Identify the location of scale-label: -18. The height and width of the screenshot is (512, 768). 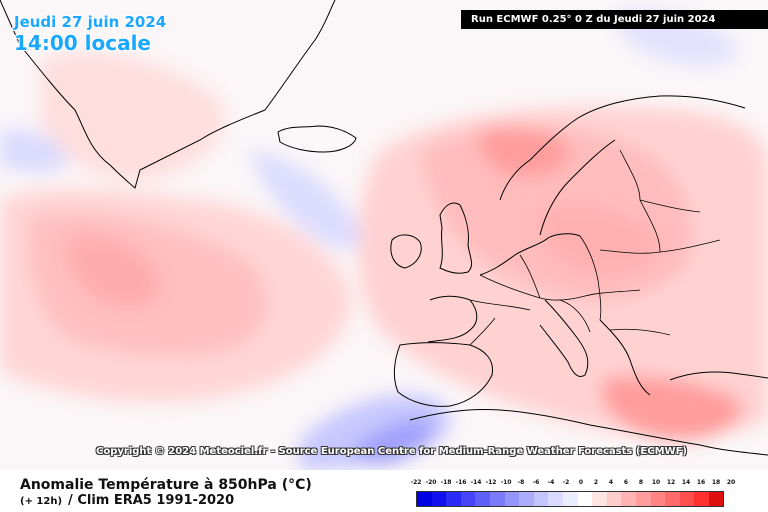
(446, 482).